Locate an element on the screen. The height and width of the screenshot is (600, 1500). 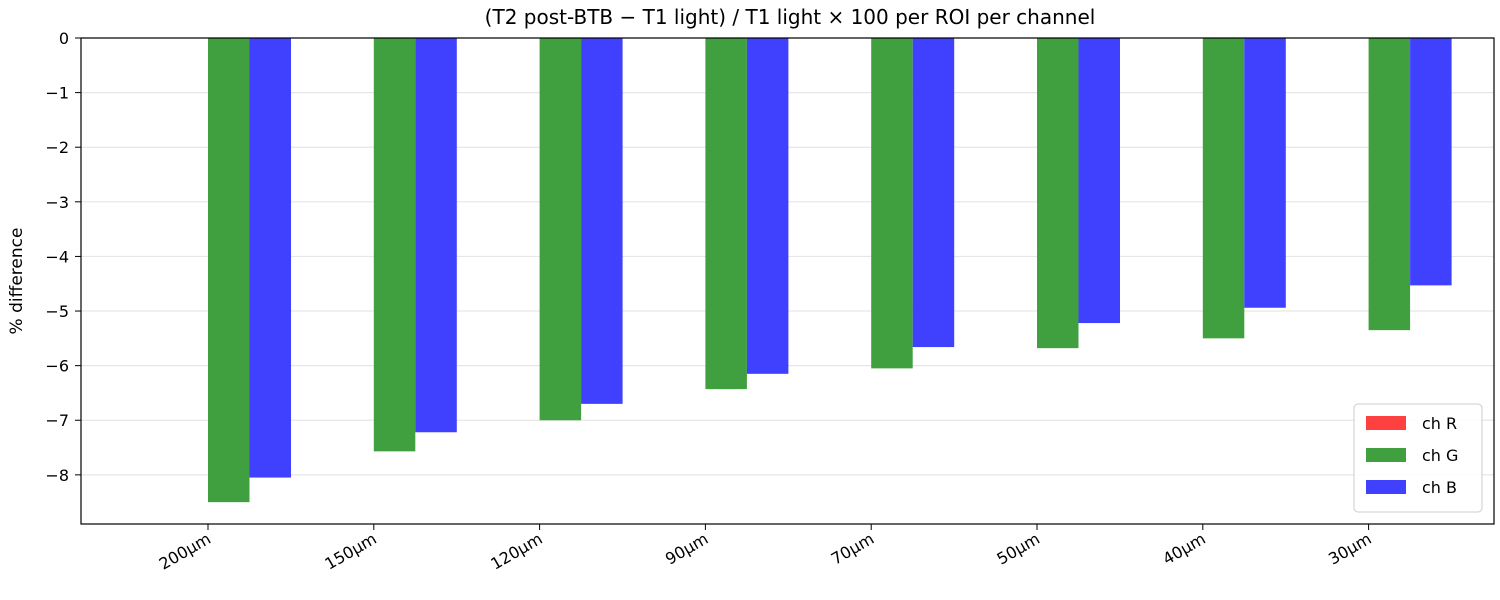
x-tick-label: 120µm is located at coordinates (516, 551).